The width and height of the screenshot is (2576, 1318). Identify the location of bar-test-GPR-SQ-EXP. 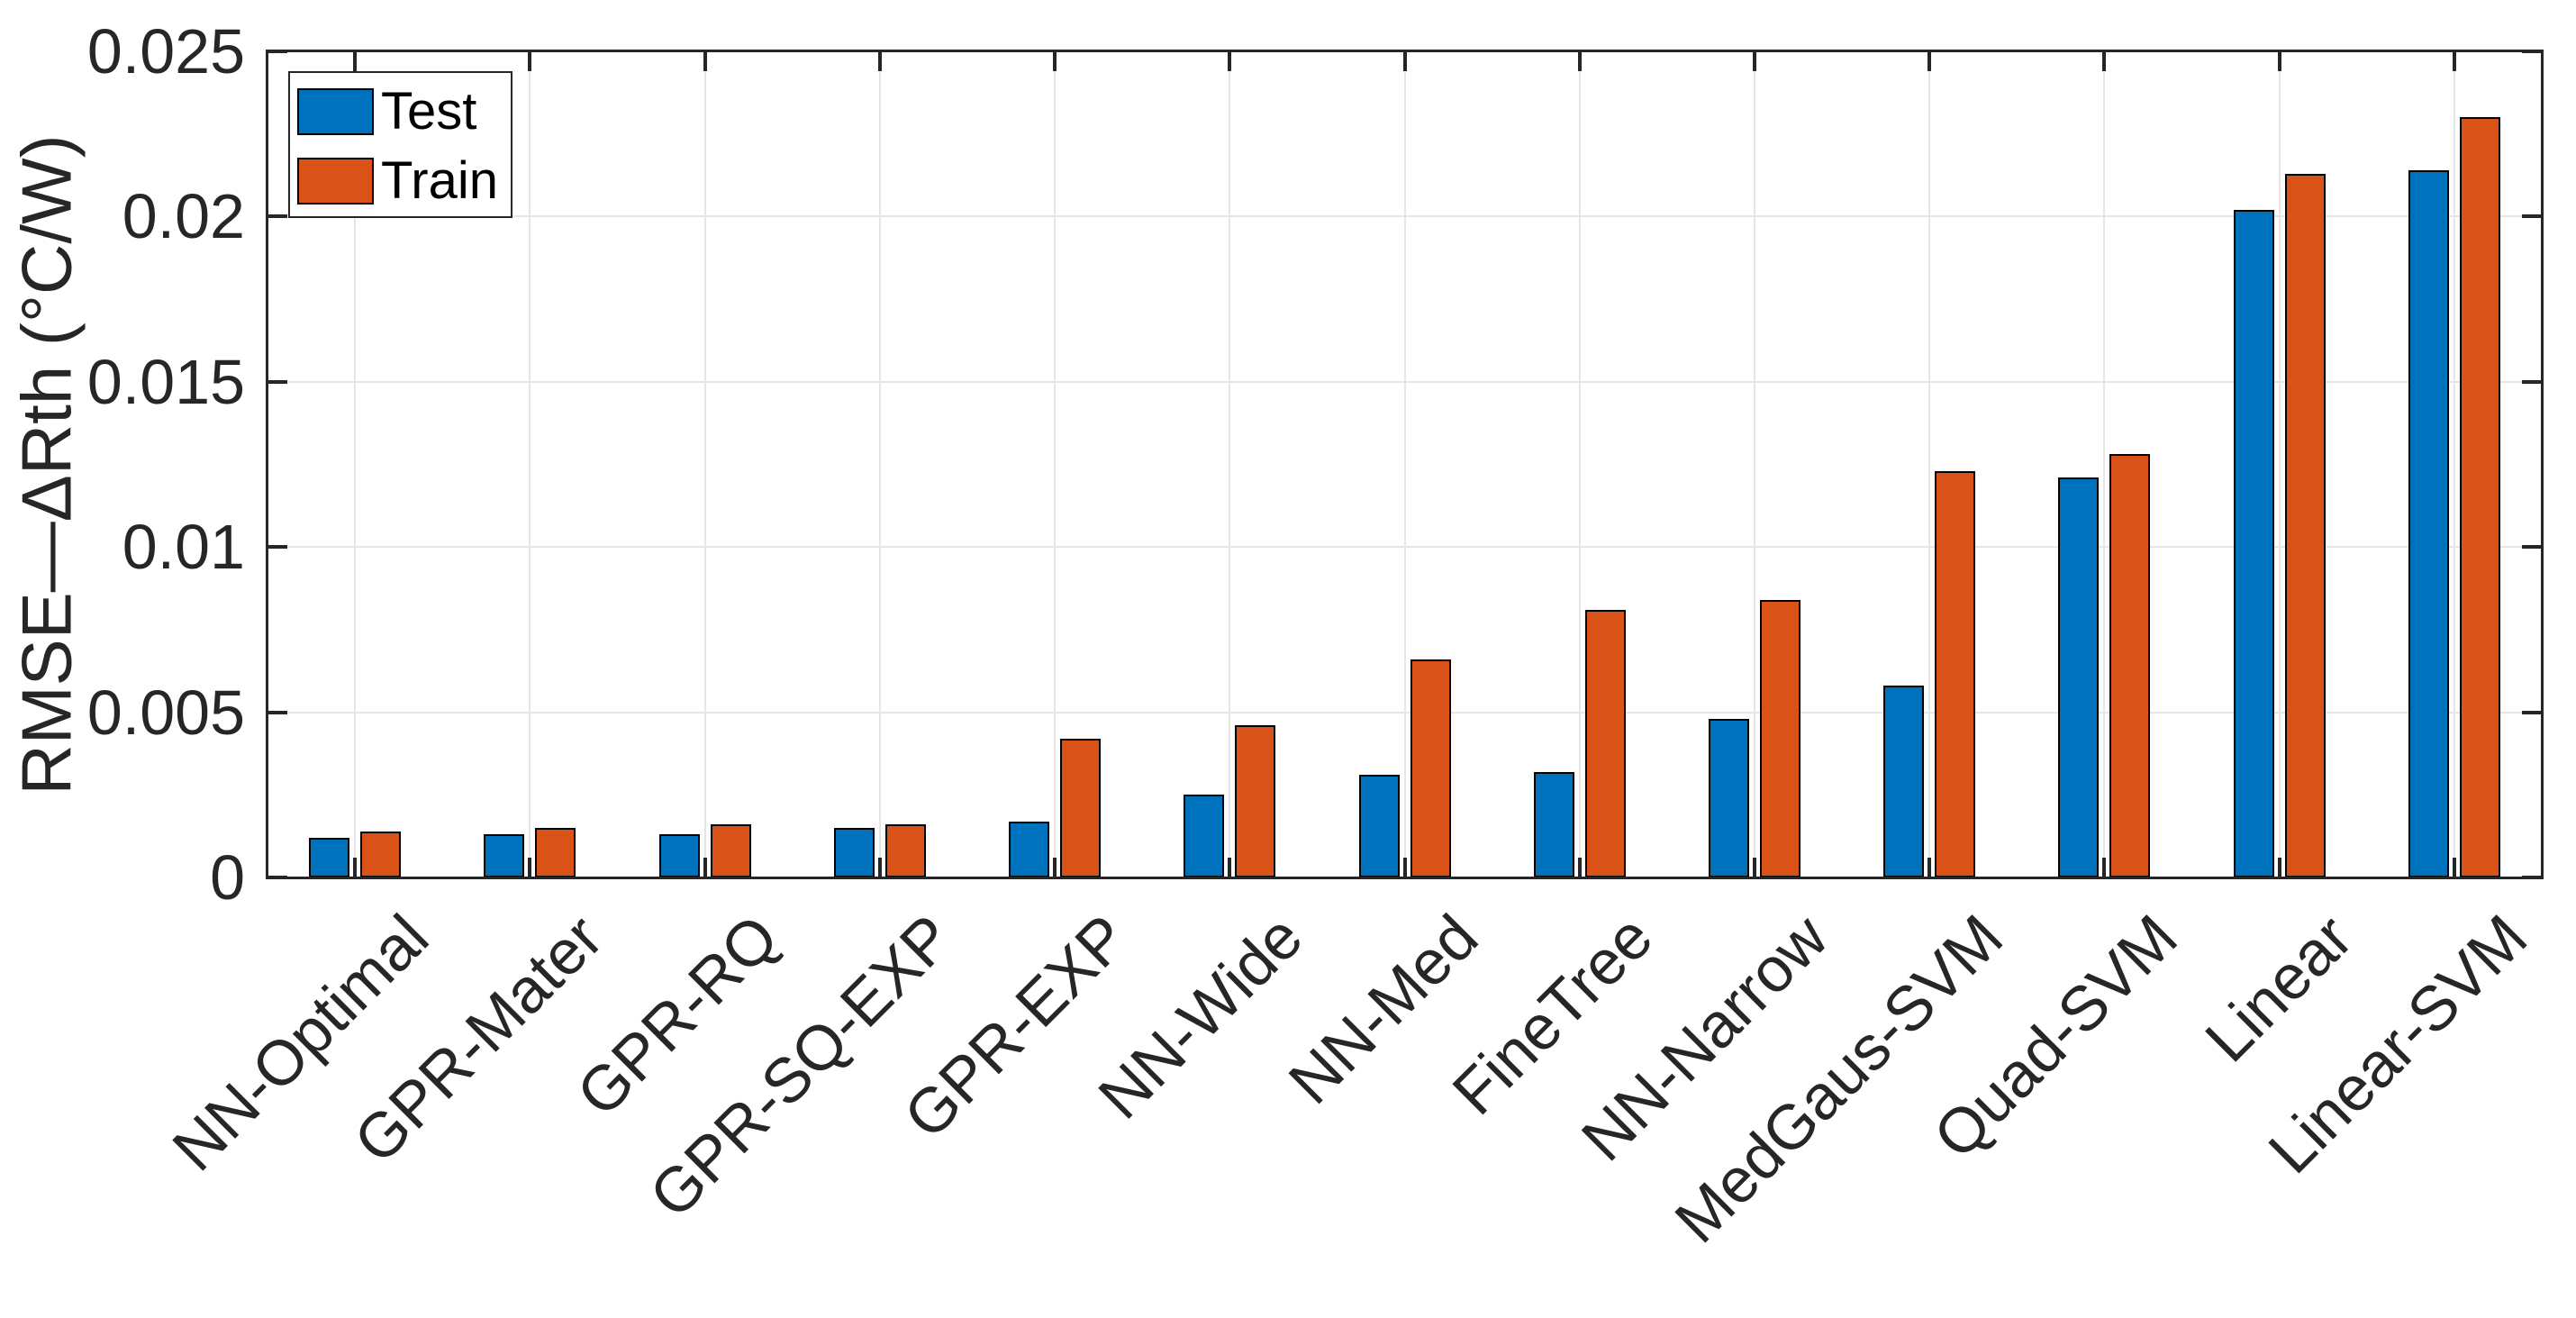
(854, 852).